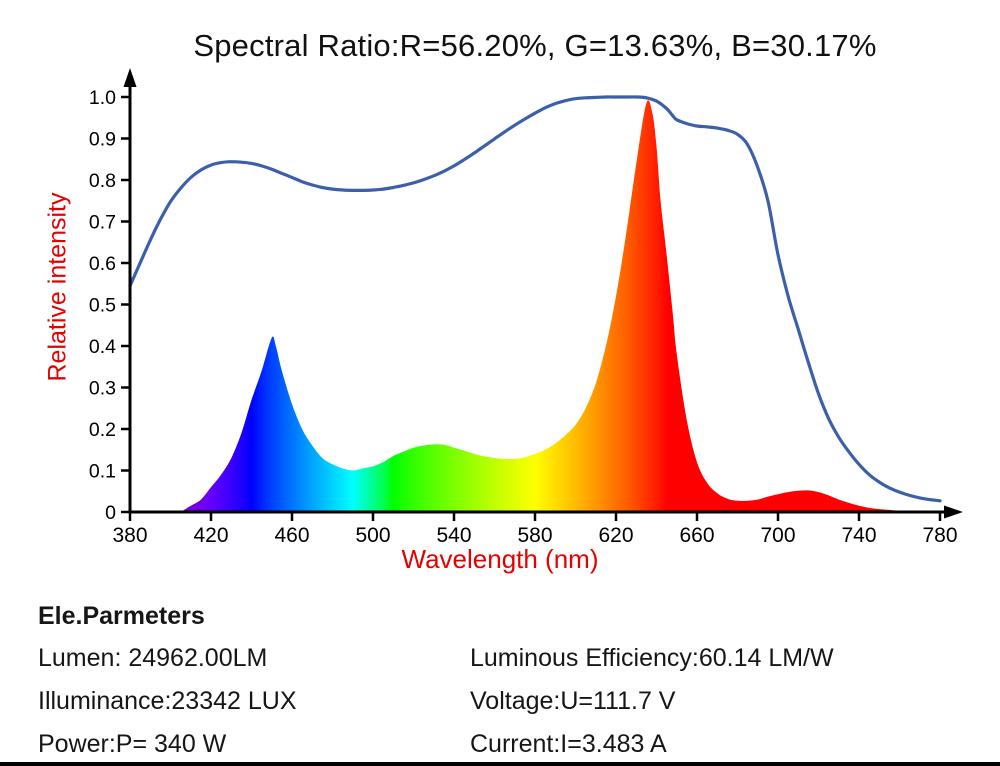 The height and width of the screenshot is (766, 1000). I want to click on y-axis-arrow, so click(130, 77).